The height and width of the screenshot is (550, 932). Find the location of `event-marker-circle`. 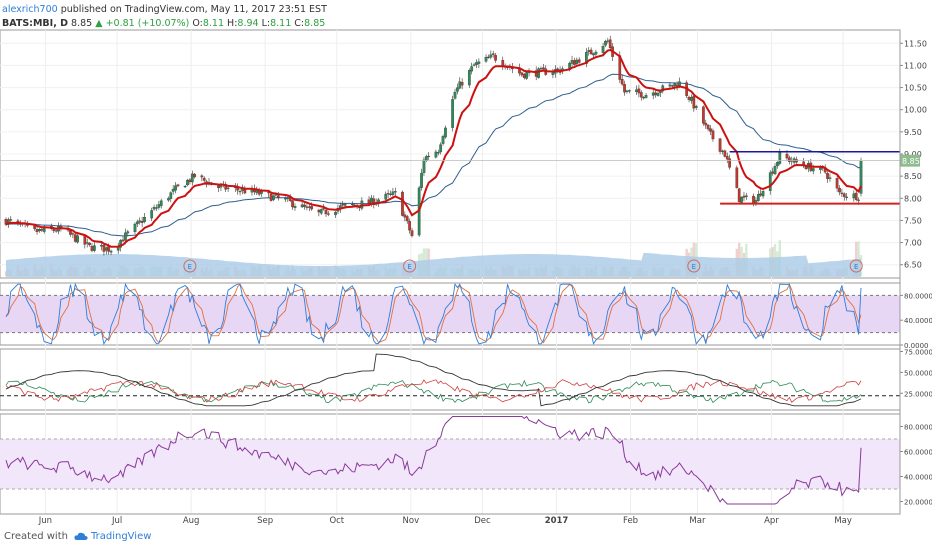

event-marker-circle is located at coordinates (694, 266).